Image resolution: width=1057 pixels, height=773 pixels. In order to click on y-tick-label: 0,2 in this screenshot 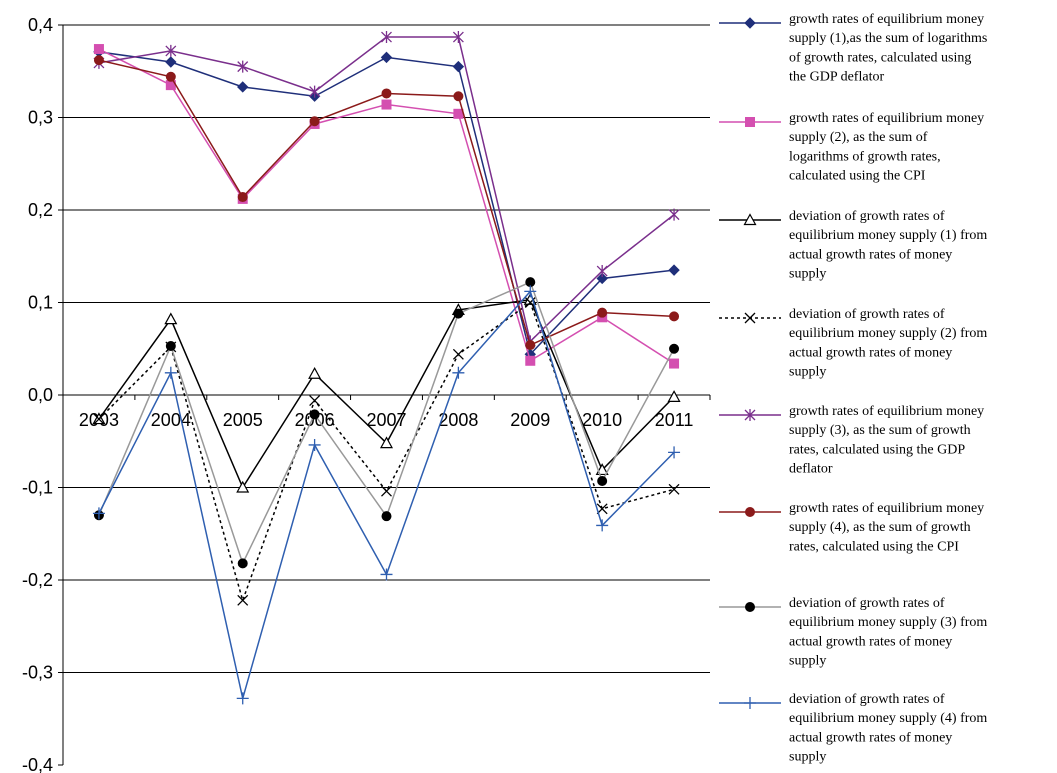, I will do `click(40, 210)`.